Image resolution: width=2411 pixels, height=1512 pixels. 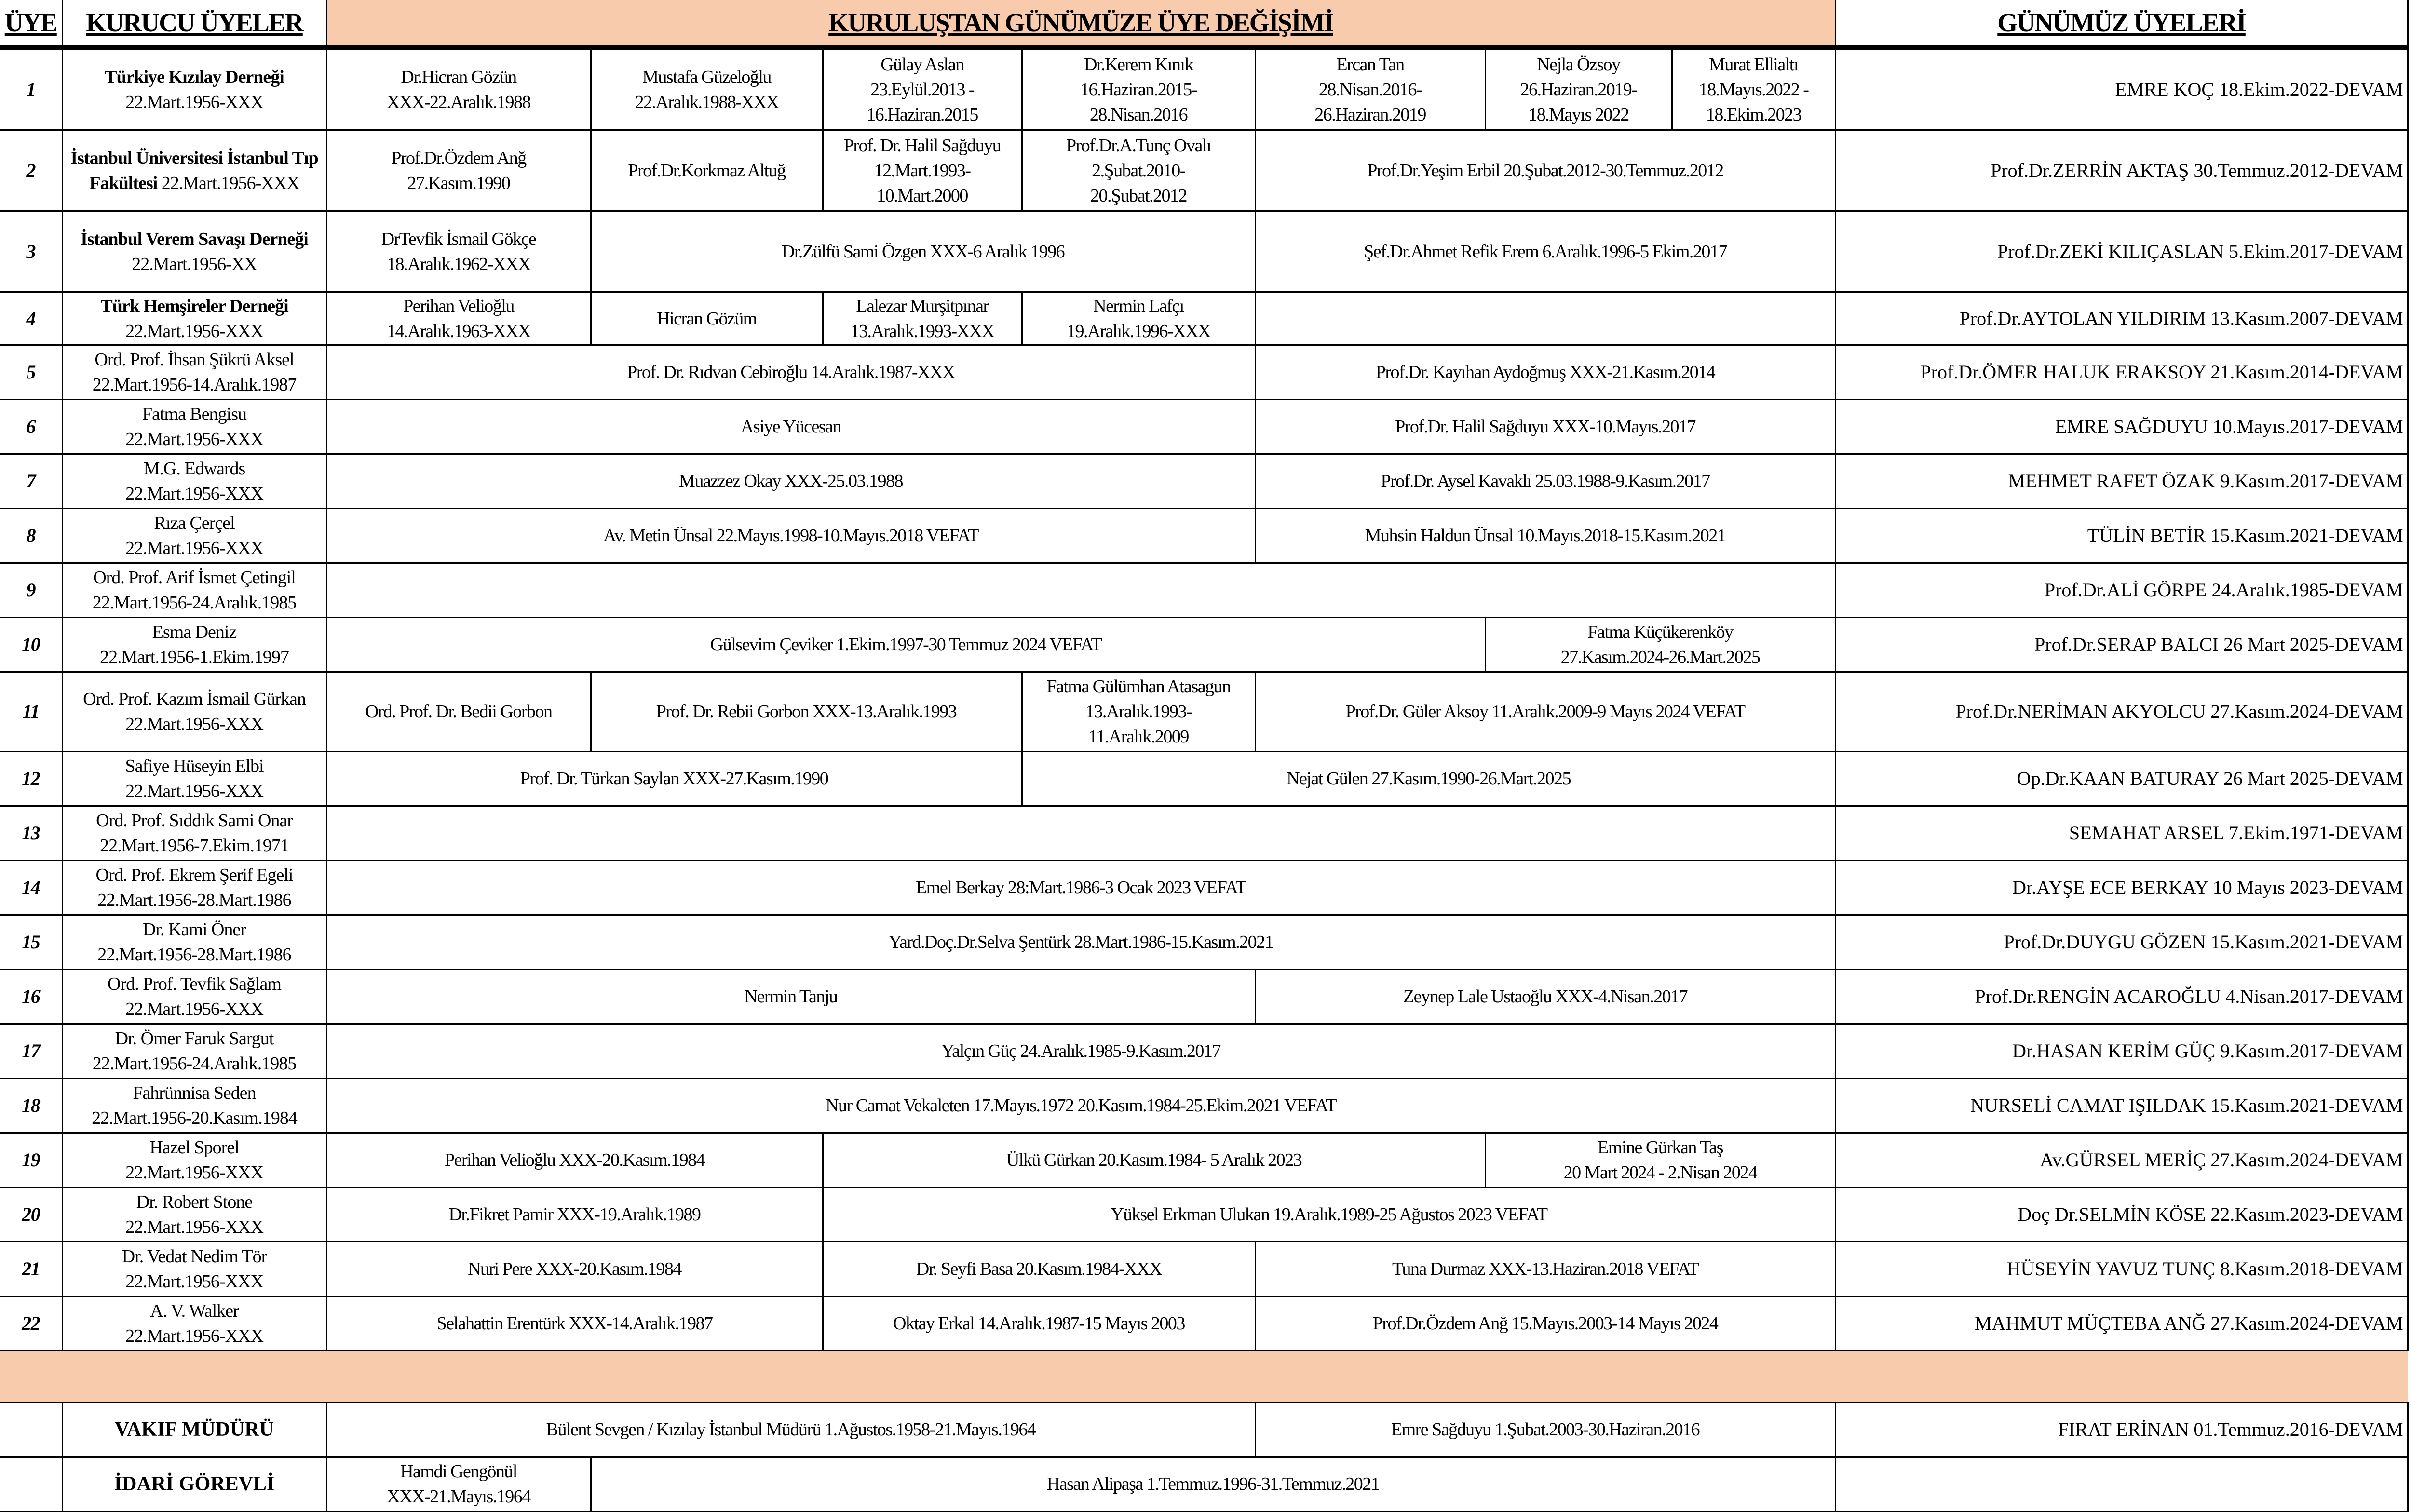 What do you see at coordinates (790, 427) in the screenshot?
I see `member-change-cell: Asiye Yücesan` at bounding box center [790, 427].